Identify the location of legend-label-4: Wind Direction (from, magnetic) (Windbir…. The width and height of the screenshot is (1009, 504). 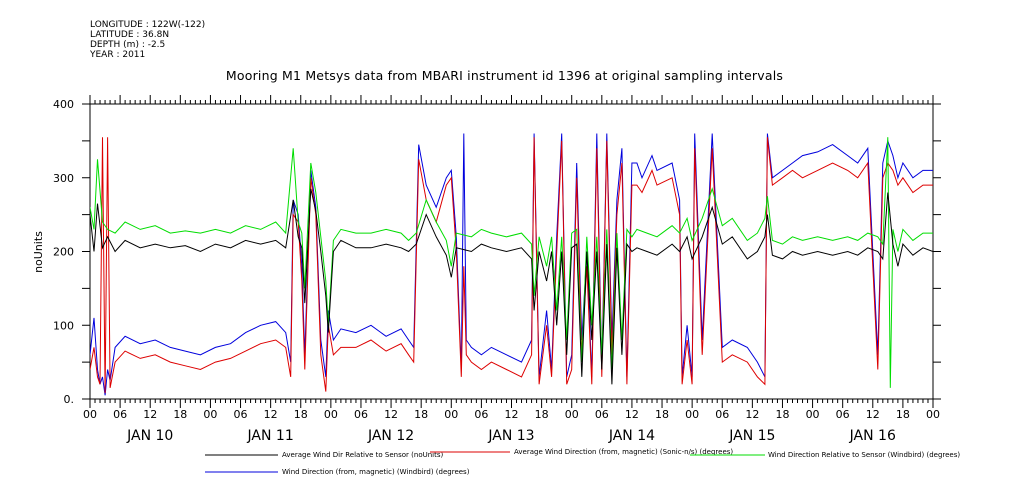
(376, 472).